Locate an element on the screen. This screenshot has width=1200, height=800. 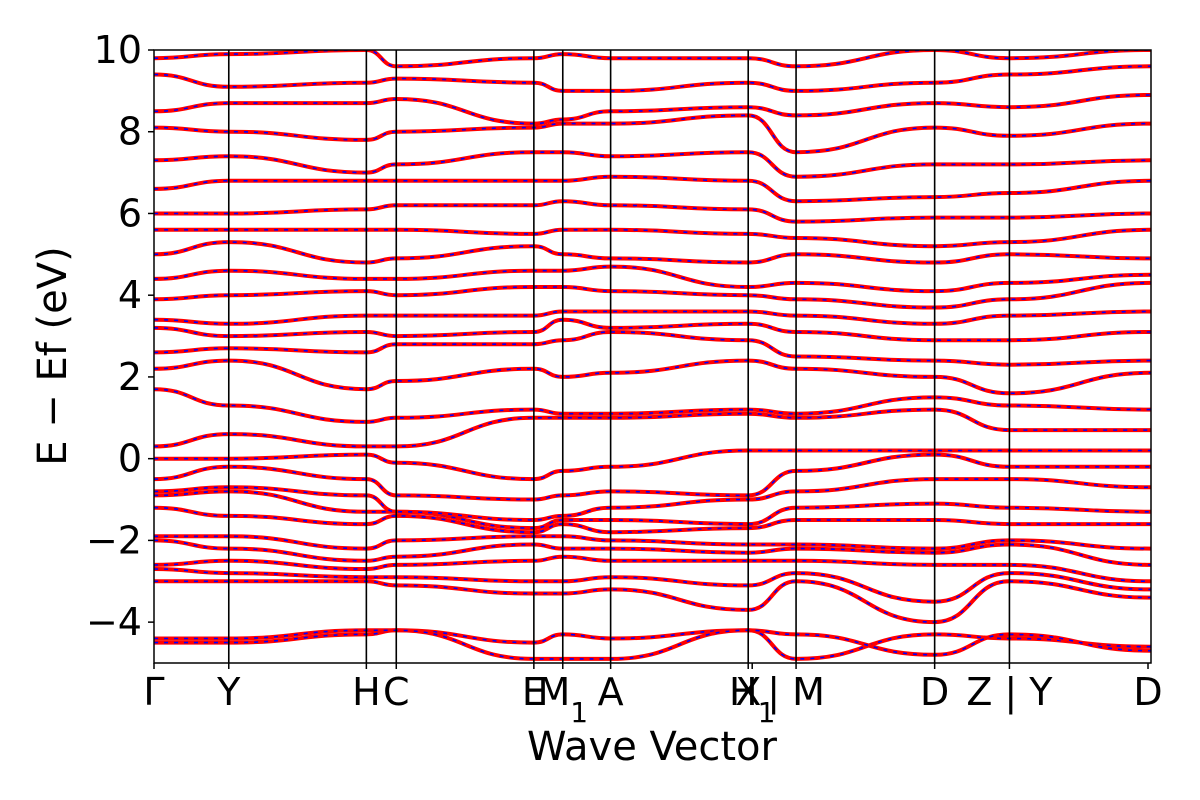
y-tick-label: 8 is located at coordinates (130, 132).